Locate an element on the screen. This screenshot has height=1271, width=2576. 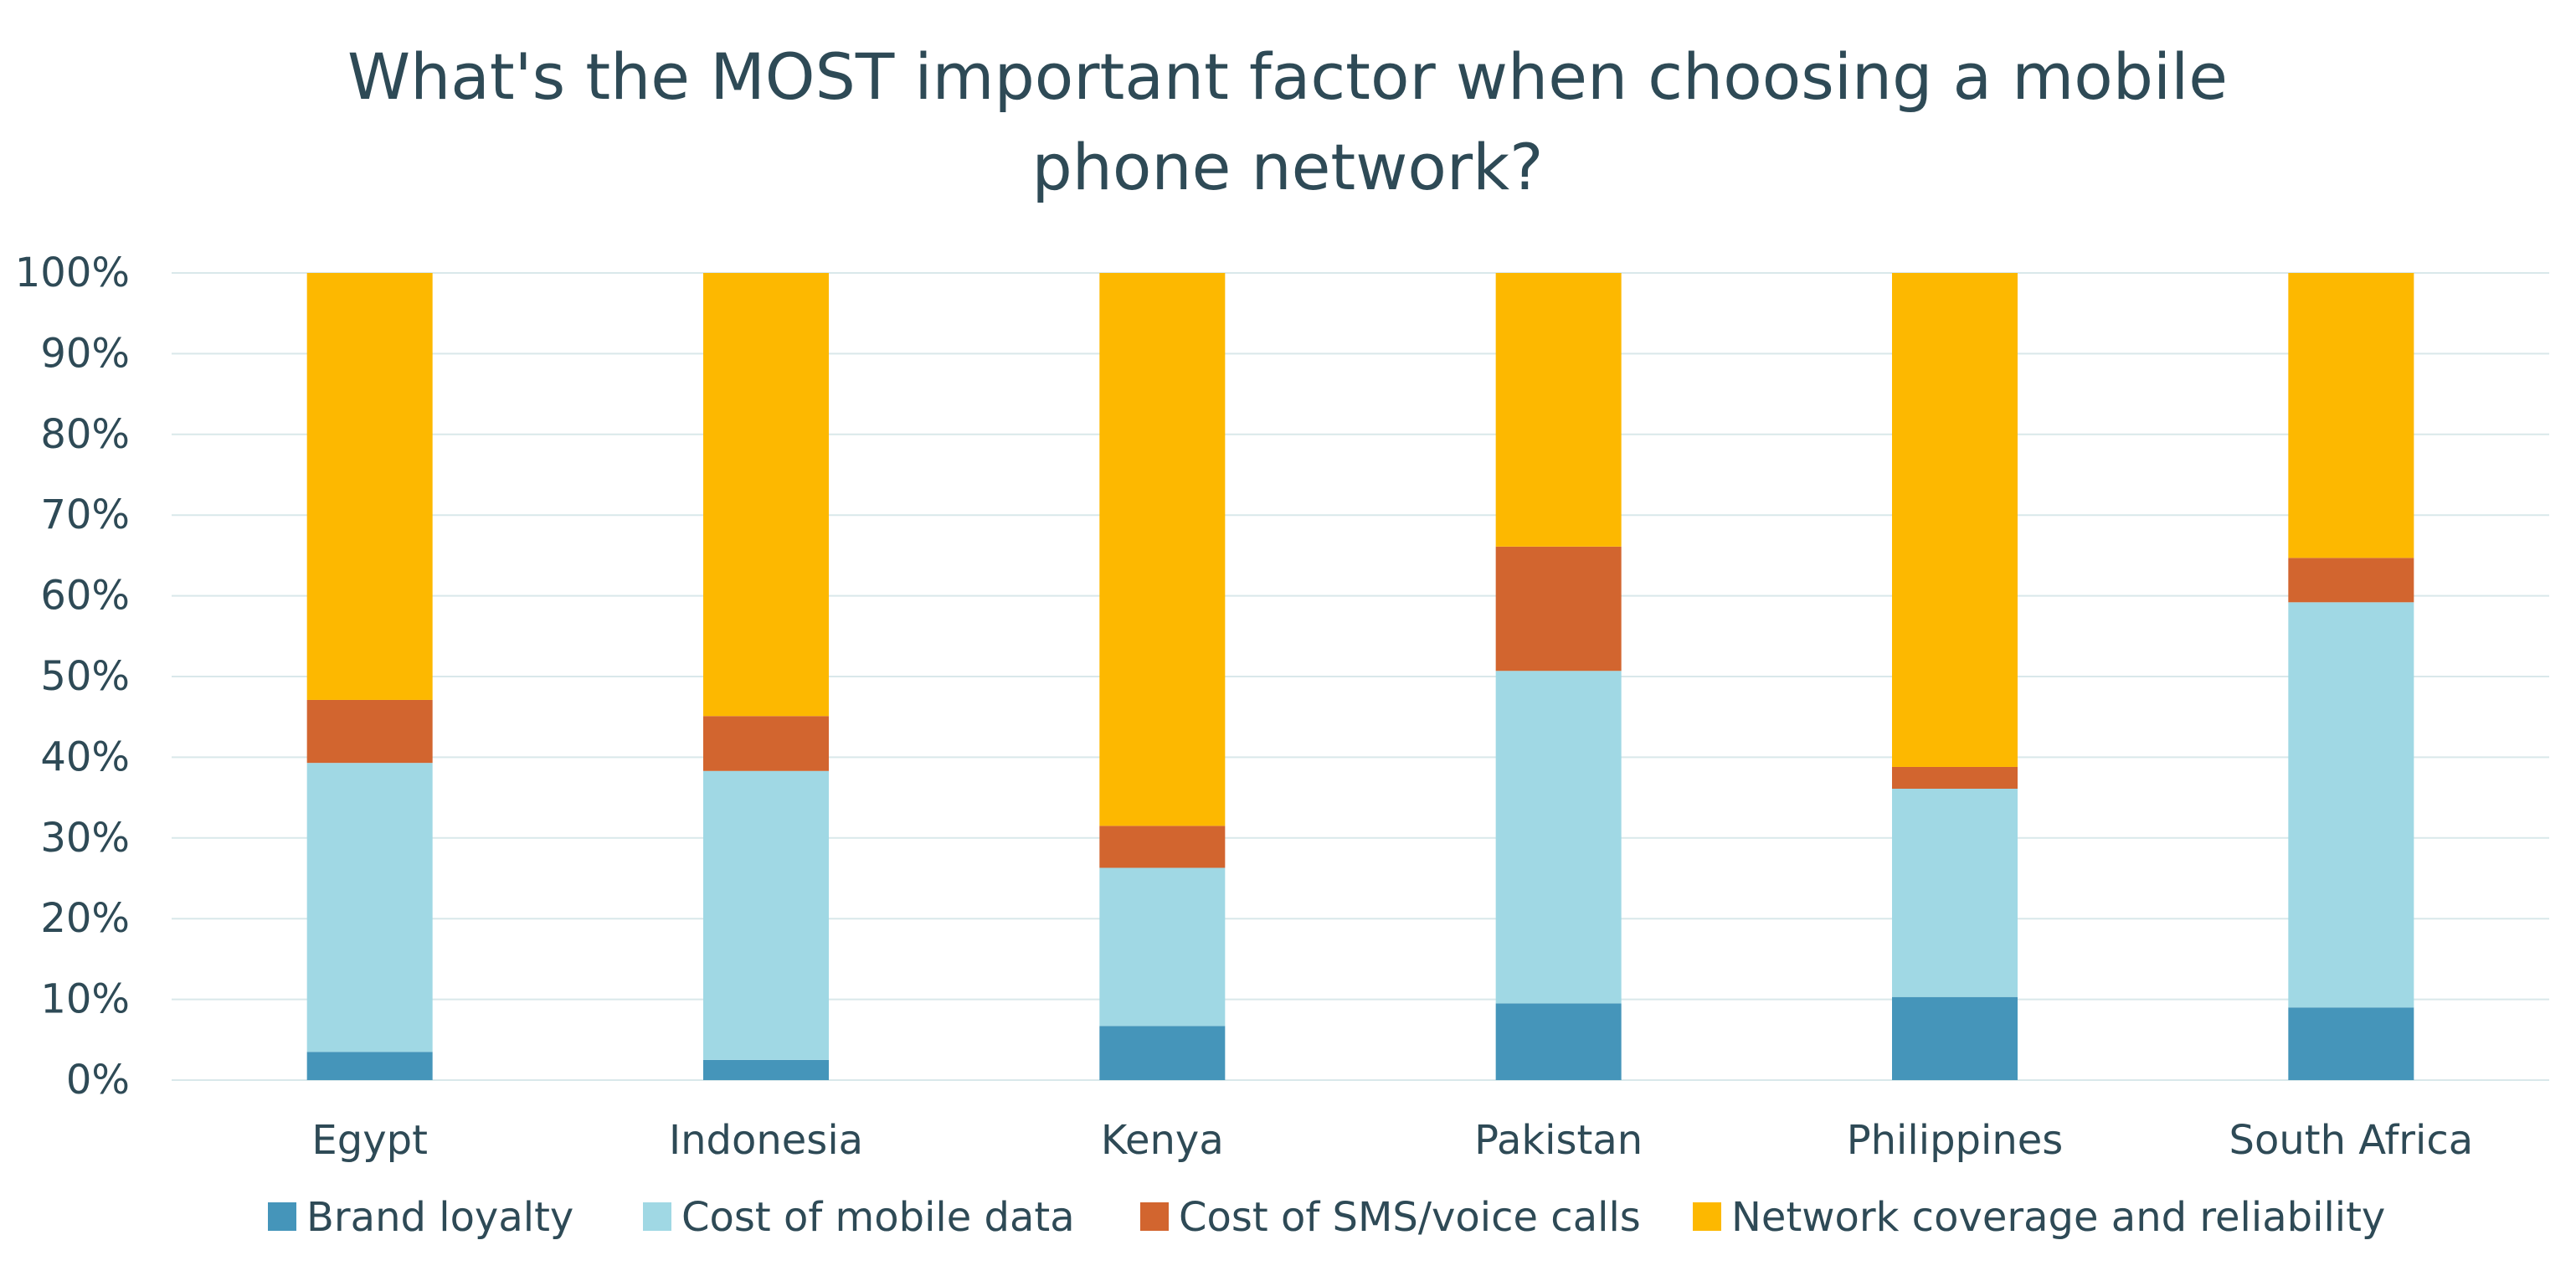
y-tick-label: 40% is located at coordinates (85, 756).